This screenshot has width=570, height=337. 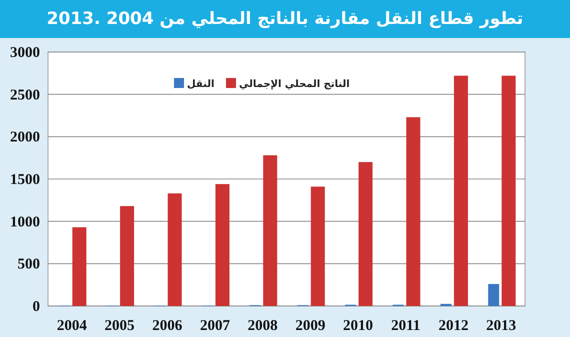 What do you see at coordinates (72, 326) in the screenshot?
I see `x-tick-label: 2004` at bounding box center [72, 326].